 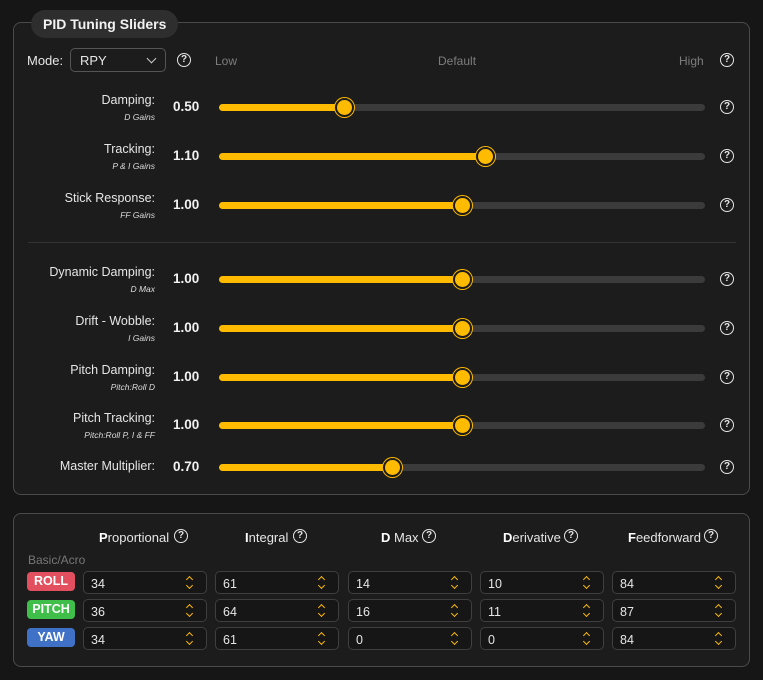 I want to click on slider-label: Tracking:, so click(x=129, y=149).